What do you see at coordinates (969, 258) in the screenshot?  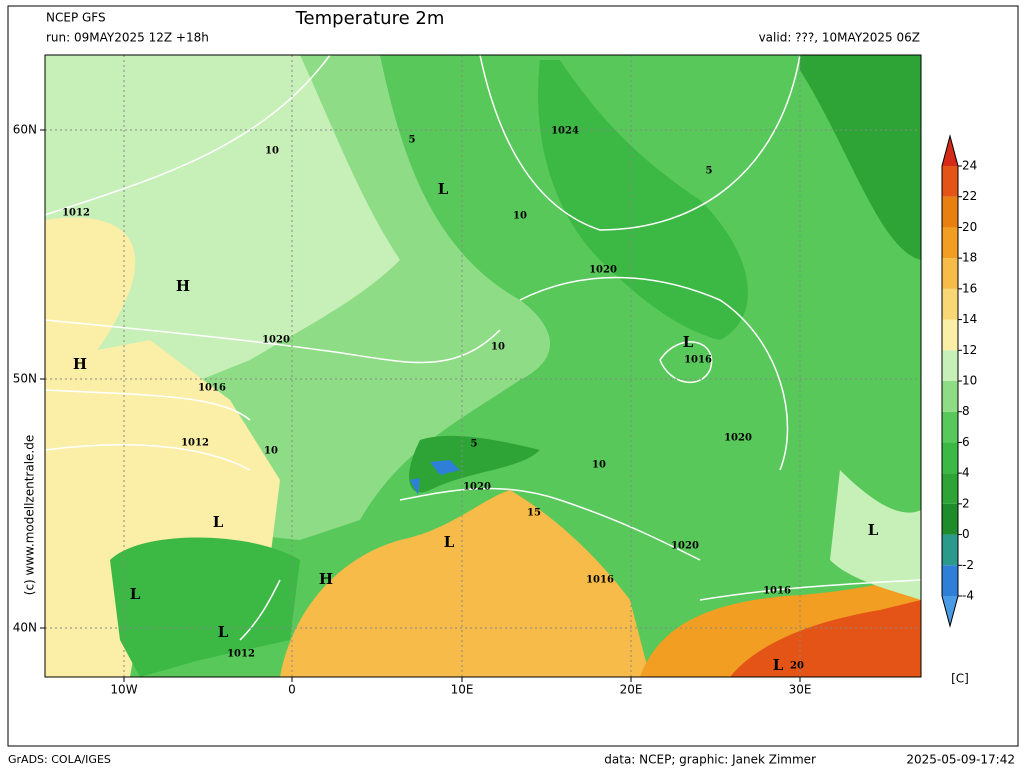 I see `colorbar-label: 18` at bounding box center [969, 258].